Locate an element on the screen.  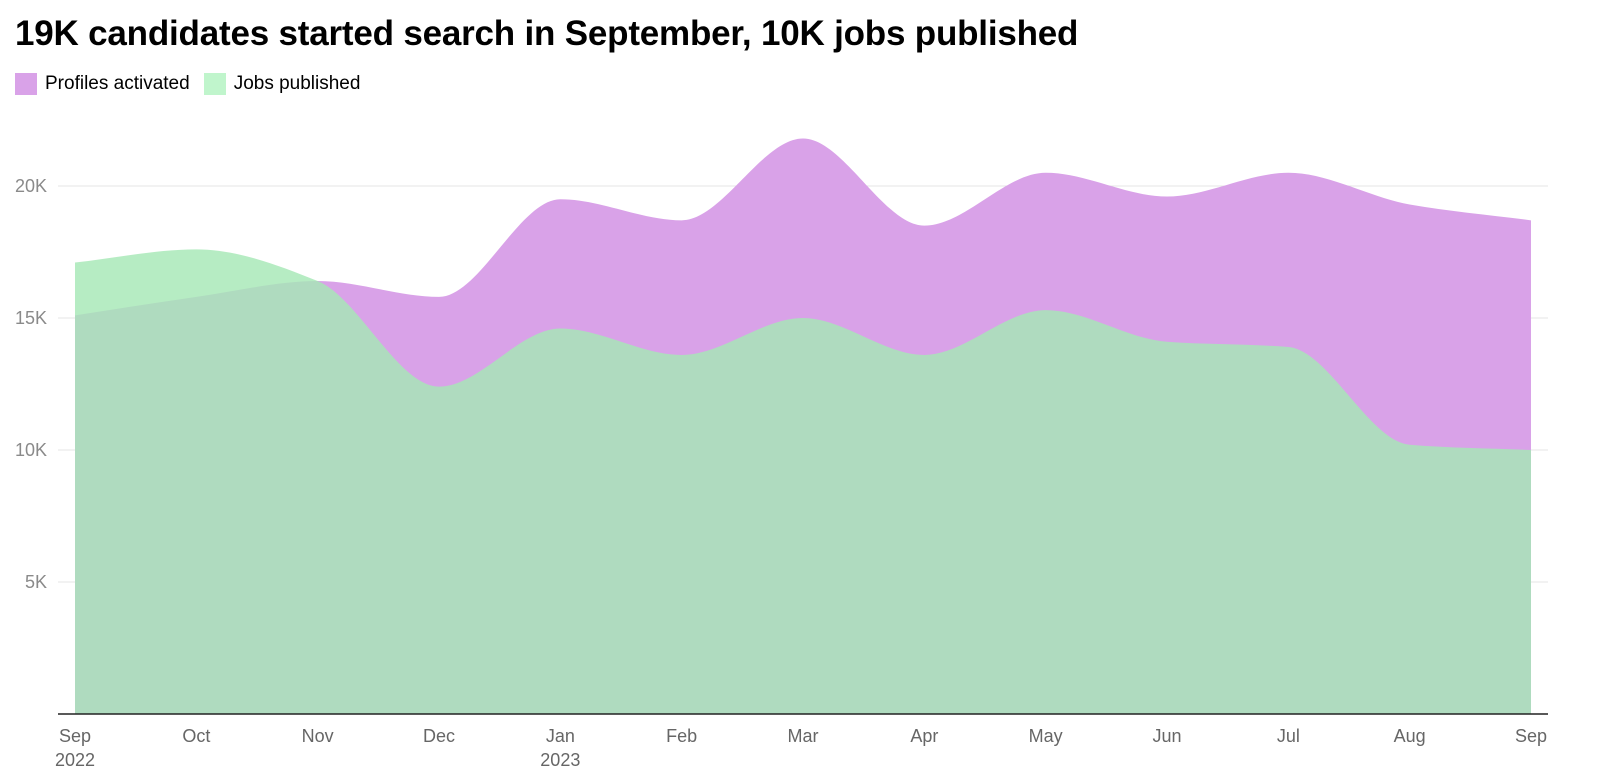
x-tick-label: Jan is located at coordinates (560, 736).